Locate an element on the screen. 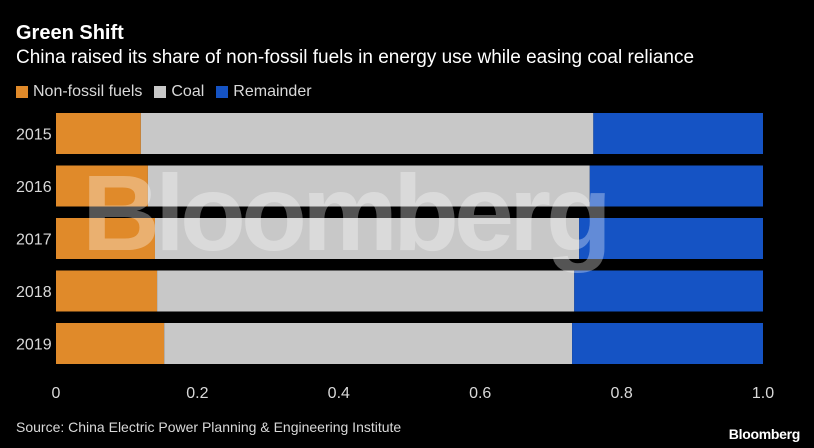 This screenshot has height=448, width=814. chart-title: Green Shift is located at coordinates (70, 33).